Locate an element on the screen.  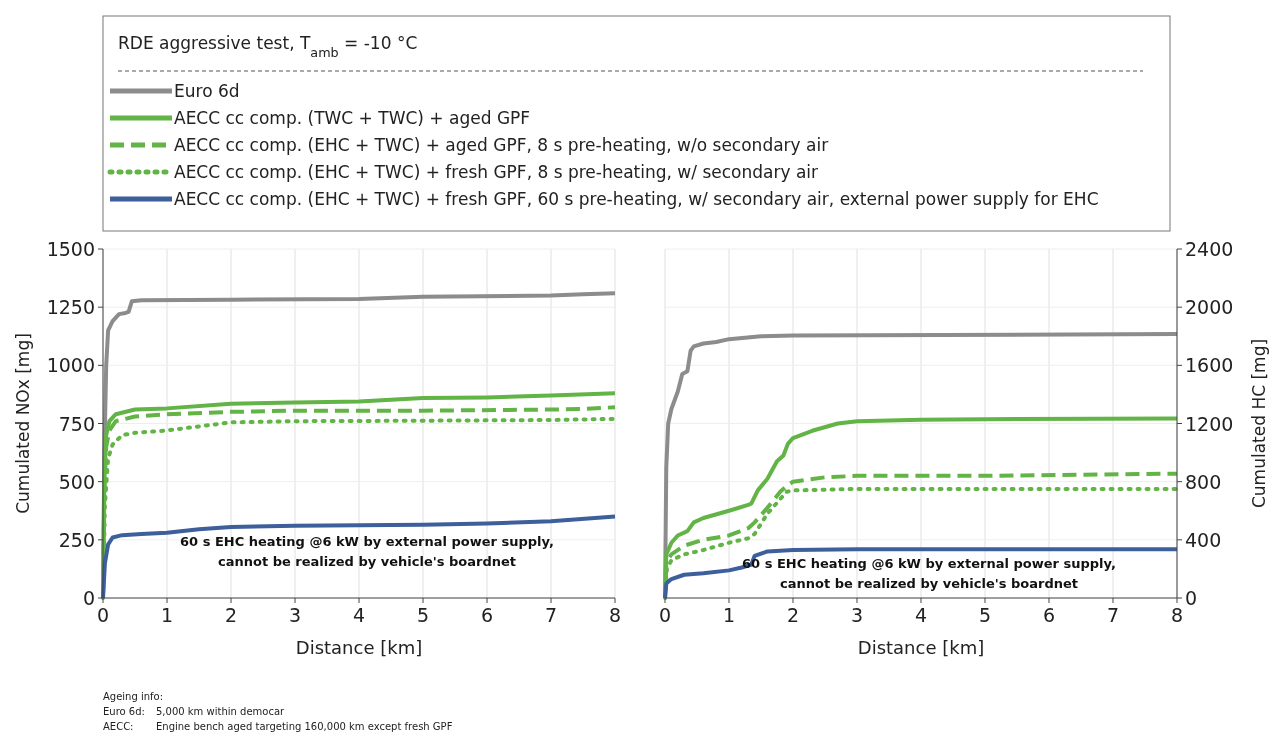
y-tick-label: 2400 is located at coordinates (1209, 249).